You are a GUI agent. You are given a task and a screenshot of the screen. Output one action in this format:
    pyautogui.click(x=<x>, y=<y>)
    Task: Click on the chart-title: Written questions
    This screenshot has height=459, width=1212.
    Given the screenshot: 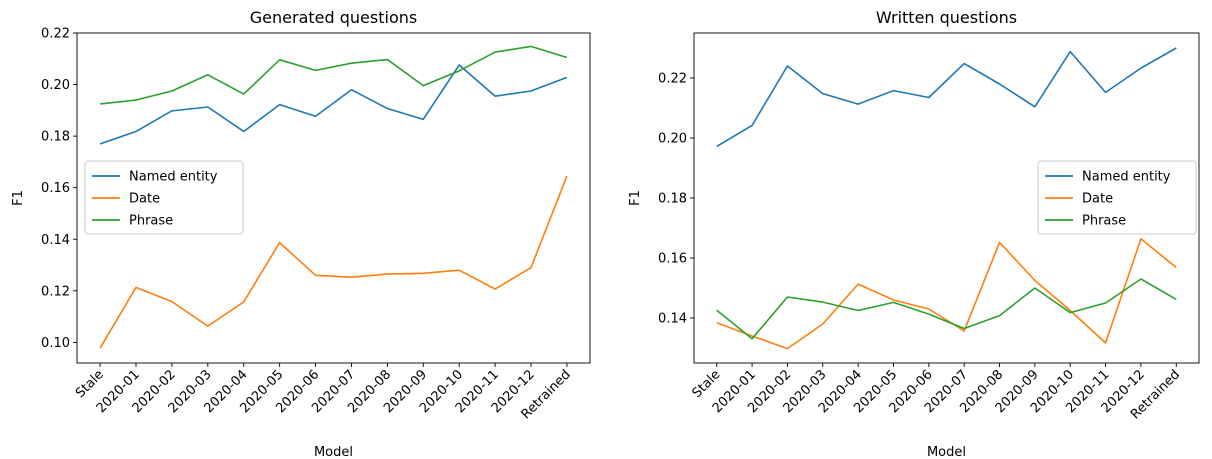 What is the action you would take?
    pyautogui.click(x=946, y=17)
    